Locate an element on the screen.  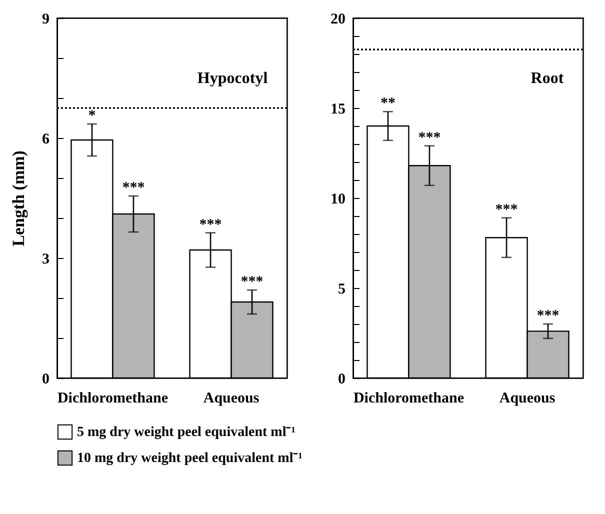
legend-label: 5 mg dry weight peel equivalent ml⁻¹ is located at coordinates (186, 432).